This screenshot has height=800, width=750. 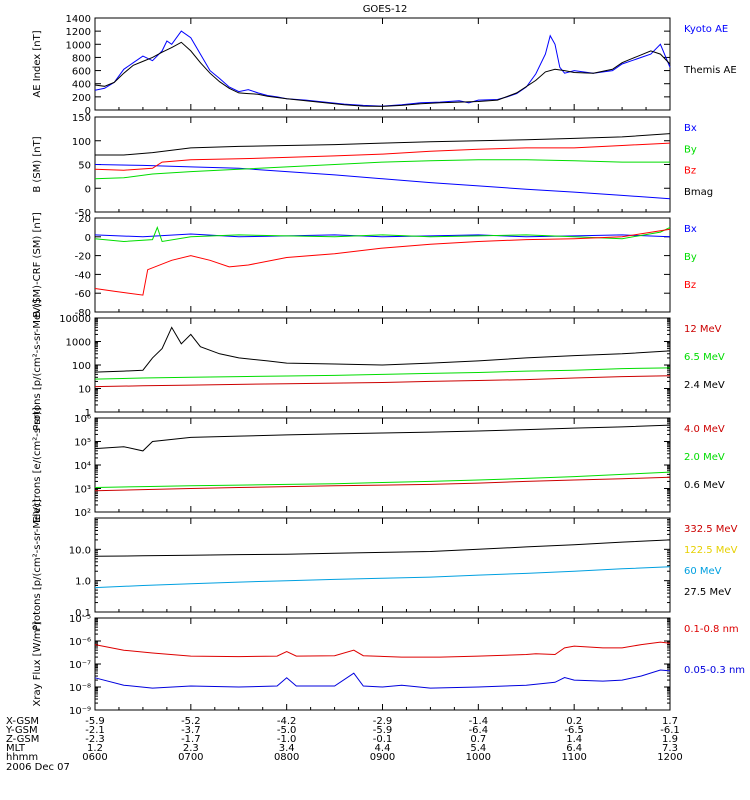 What do you see at coordinates (385, 9) in the screenshot?
I see `figure-title: GOES-12` at bounding box center [385, 9].